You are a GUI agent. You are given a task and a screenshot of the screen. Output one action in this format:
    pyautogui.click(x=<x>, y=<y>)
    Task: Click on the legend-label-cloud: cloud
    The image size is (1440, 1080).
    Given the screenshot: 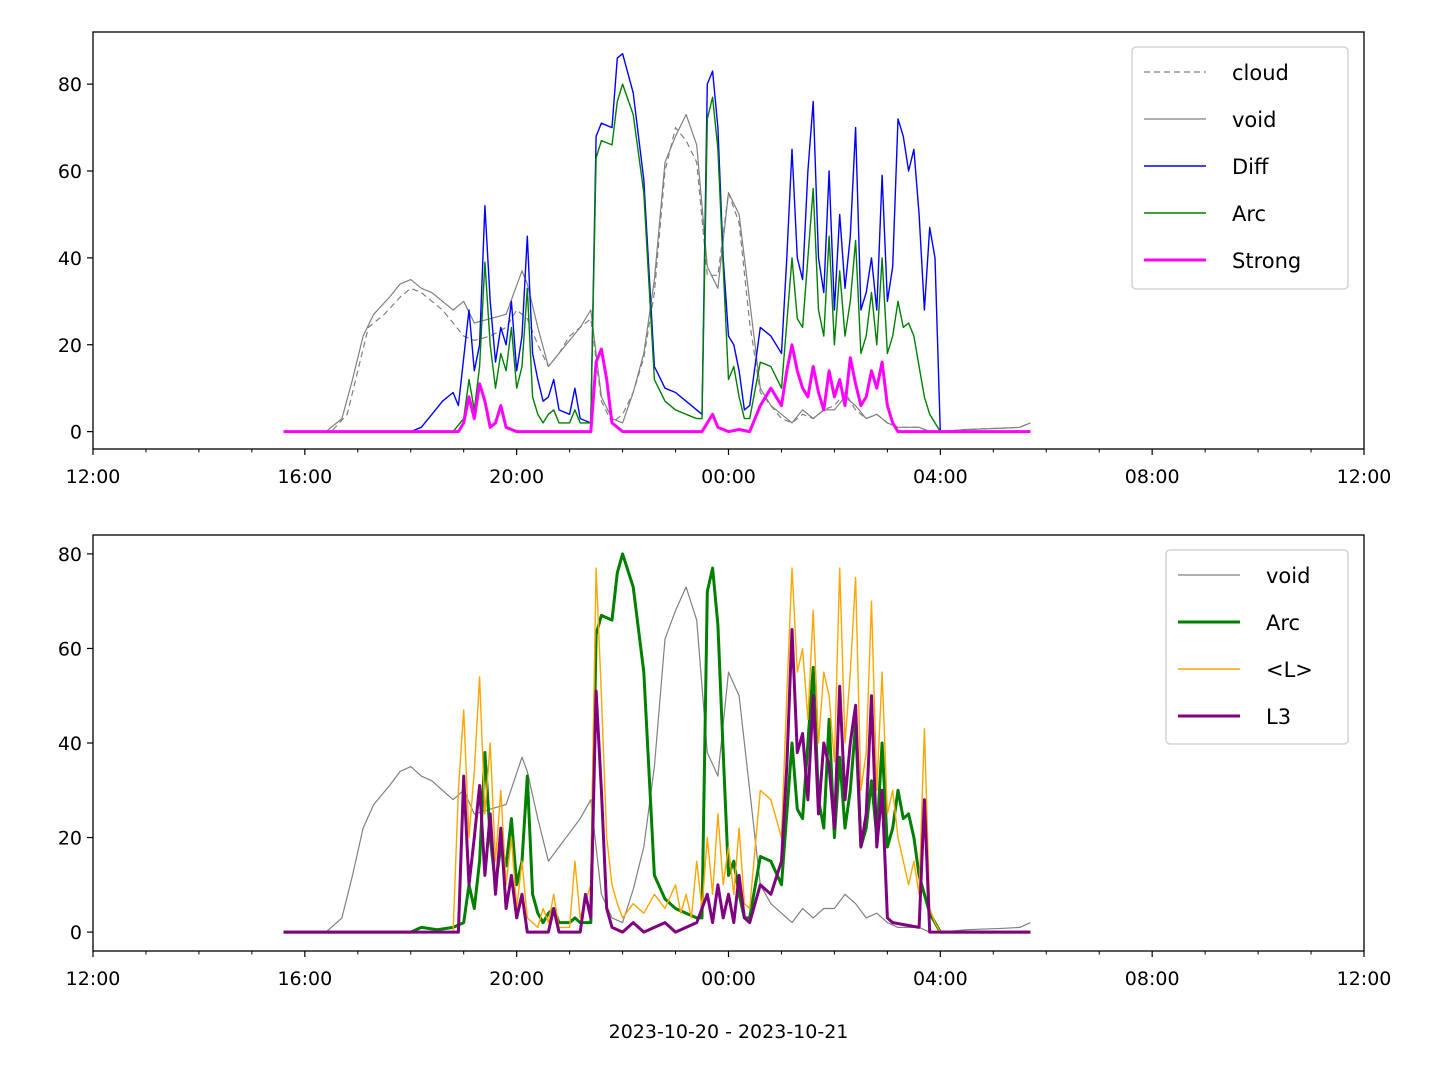 What is the action you would take?
    pyautogui.click(x=1260, y=73)
    